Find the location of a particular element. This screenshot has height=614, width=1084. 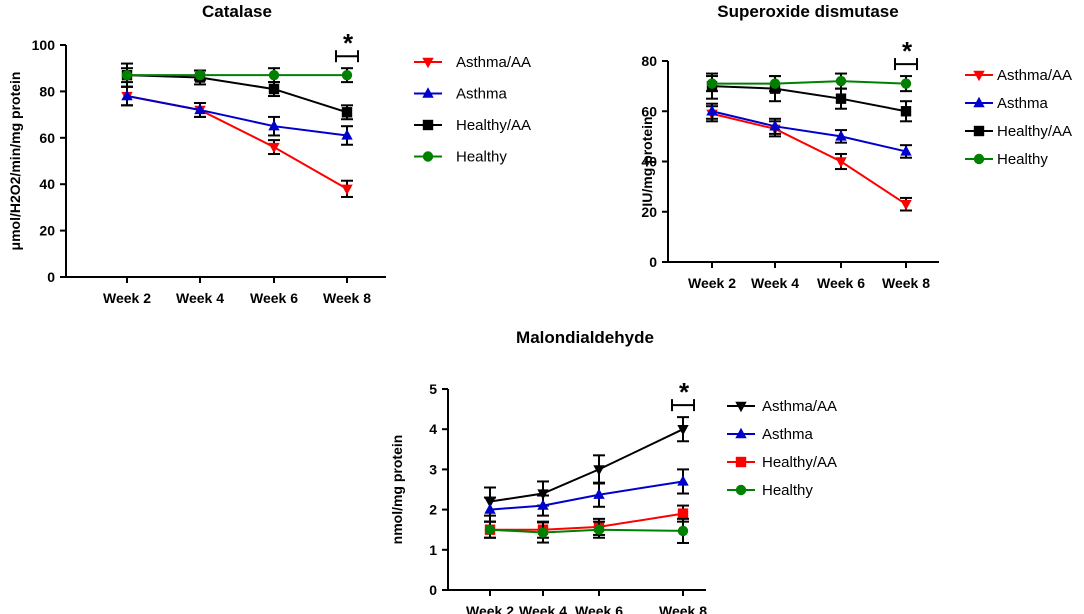

legend-healthy-aa: Healthy/AA is located at coordinates (1018, 131).